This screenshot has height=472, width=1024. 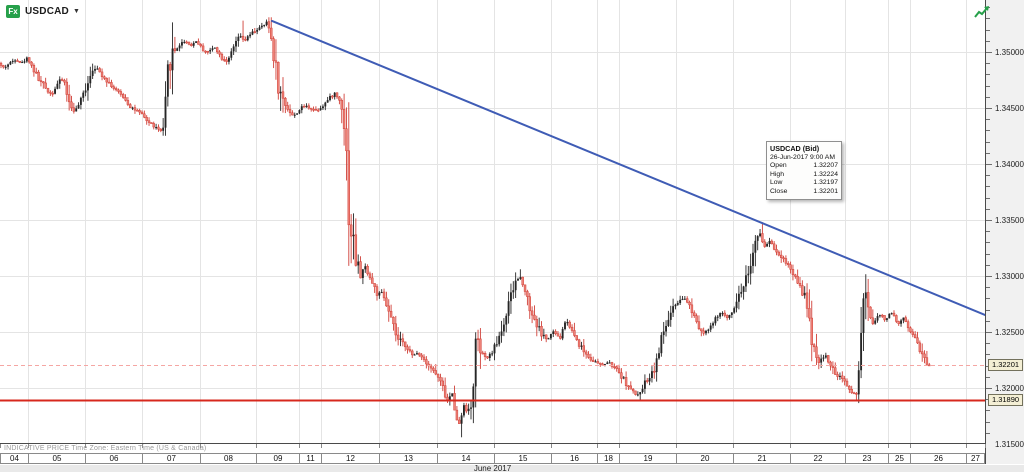 What do you see at coordinates (804, 183) in the screenshot?
I see `tooltip-low-row: Low 1.32197` at bounding box center [804, 183].